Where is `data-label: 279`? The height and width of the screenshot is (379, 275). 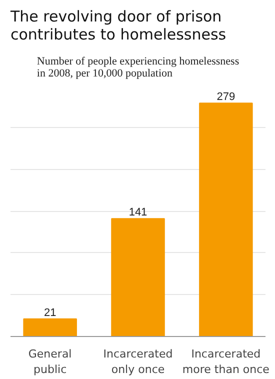
data-label: 279 is located at coordinates (226, 97).